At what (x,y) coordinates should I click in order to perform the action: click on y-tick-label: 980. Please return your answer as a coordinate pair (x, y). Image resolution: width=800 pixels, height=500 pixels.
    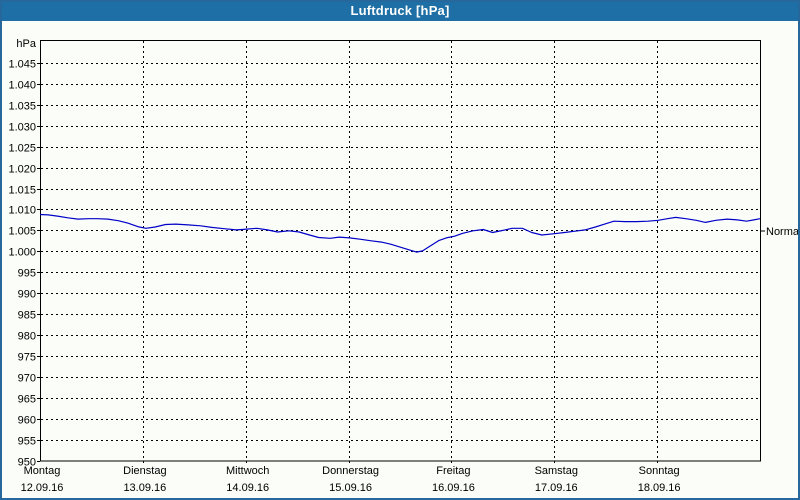
    Looking at the image, I should click on (27, 337).